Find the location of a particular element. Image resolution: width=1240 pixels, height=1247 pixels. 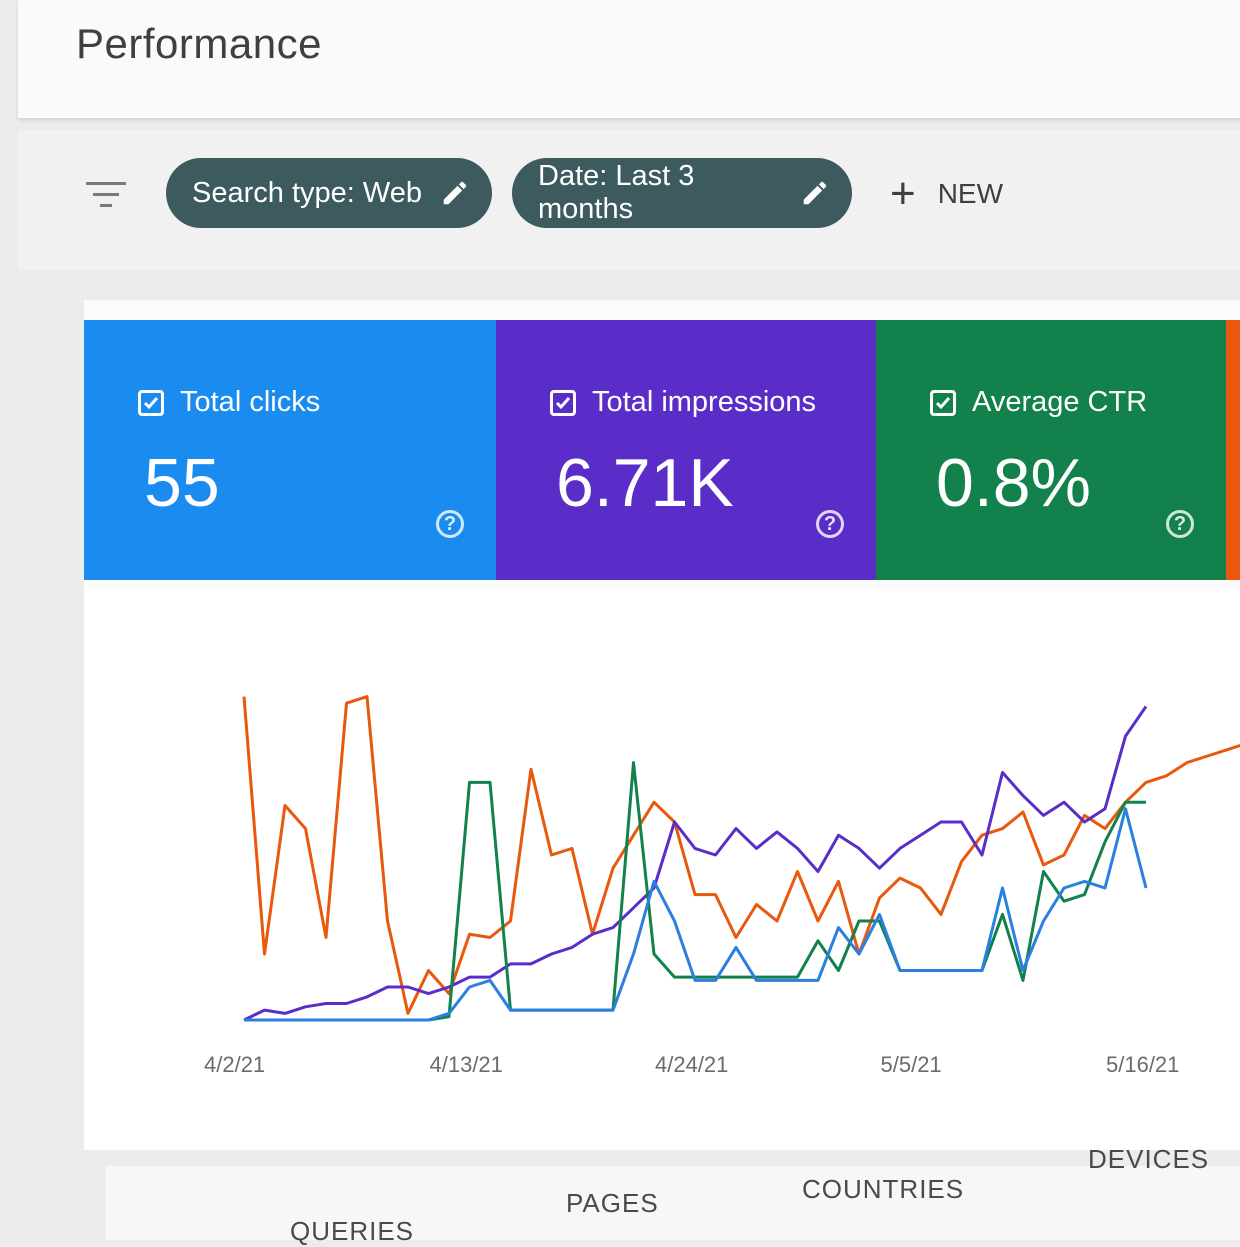

search-type-chip-label: Search type: Web is located at coordinates (307, 192).